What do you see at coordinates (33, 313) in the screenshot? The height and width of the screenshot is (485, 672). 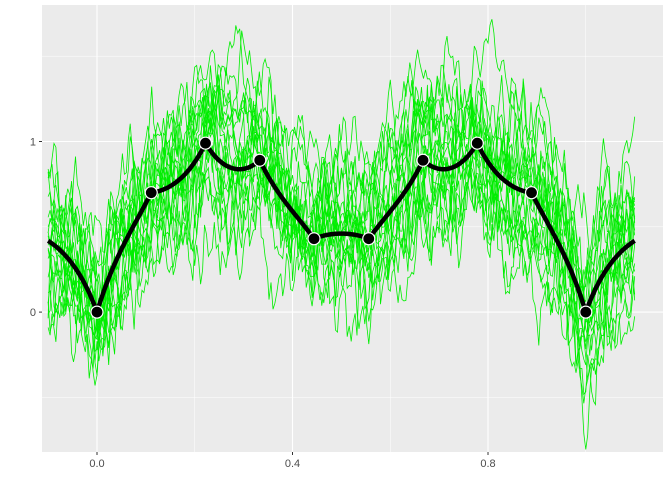 I see `y-tick-label: 0` at bounding box center [33, 313].